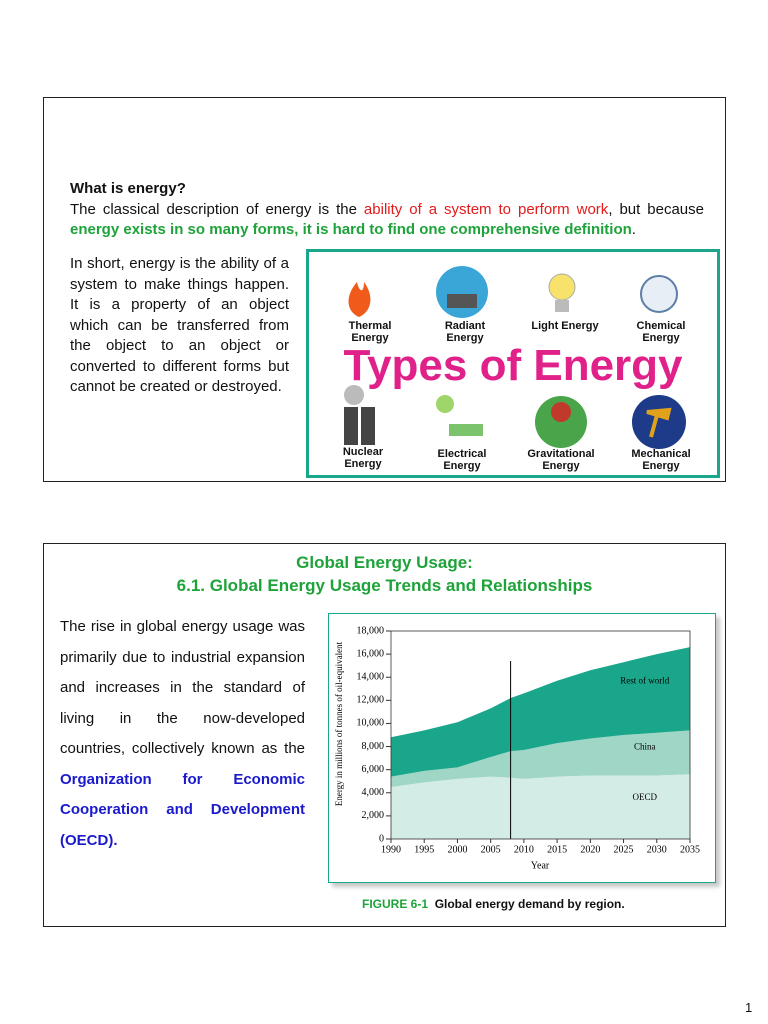 This screenshot has width=768, height=1024. What do you see at coordinates (565, 326) in the screenshot?
I see `energy-label: Light Energy` at bounding box center [565, 326].